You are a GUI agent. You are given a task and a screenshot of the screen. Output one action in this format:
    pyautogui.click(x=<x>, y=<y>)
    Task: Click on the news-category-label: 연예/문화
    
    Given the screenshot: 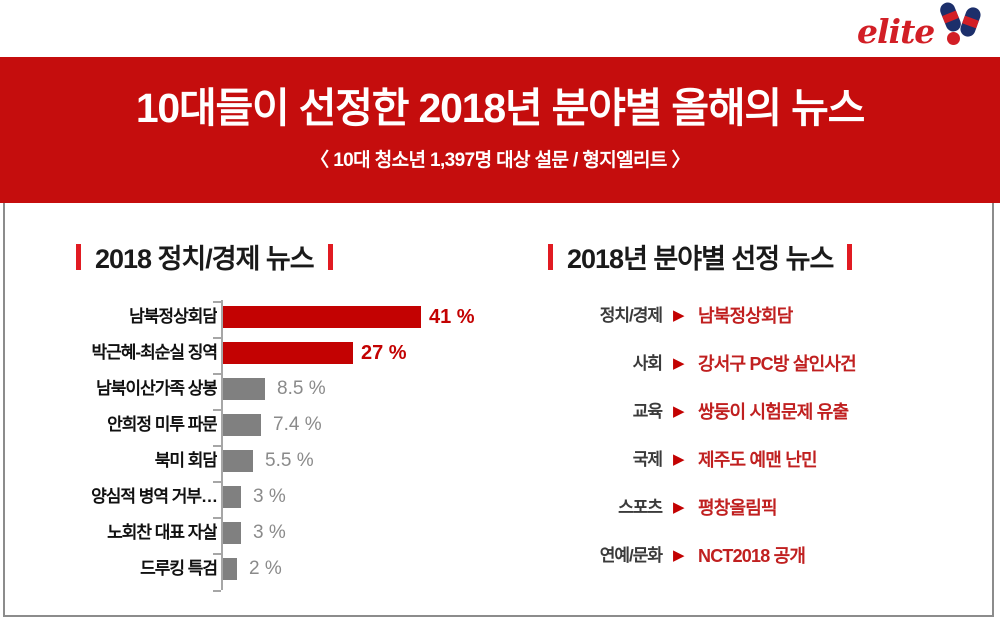 What is the action you would take?
    pyautogui.click(x=631, y=555)
    